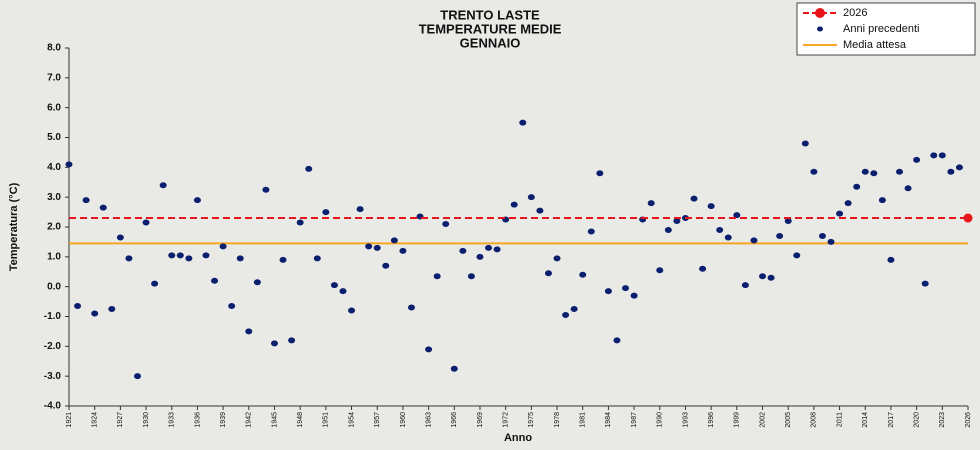 The width and height of the screenshot is (980, 450). I want to click on x-tick-label: 1996, so click(711, 420).